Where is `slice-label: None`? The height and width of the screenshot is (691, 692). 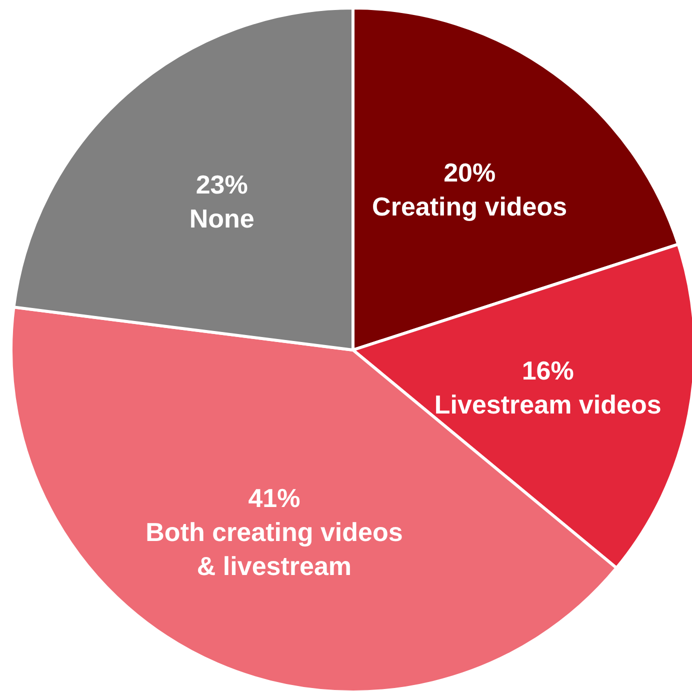
slice-label: None is located at coordinates (221, 218).